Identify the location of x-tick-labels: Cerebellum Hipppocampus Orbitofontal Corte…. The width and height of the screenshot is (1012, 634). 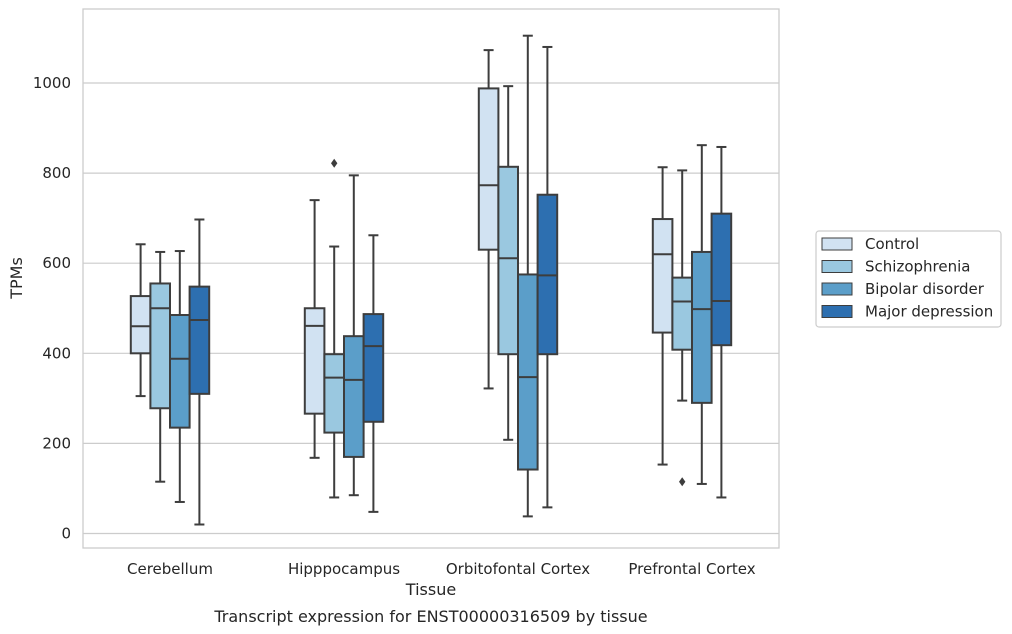
(441, 569).